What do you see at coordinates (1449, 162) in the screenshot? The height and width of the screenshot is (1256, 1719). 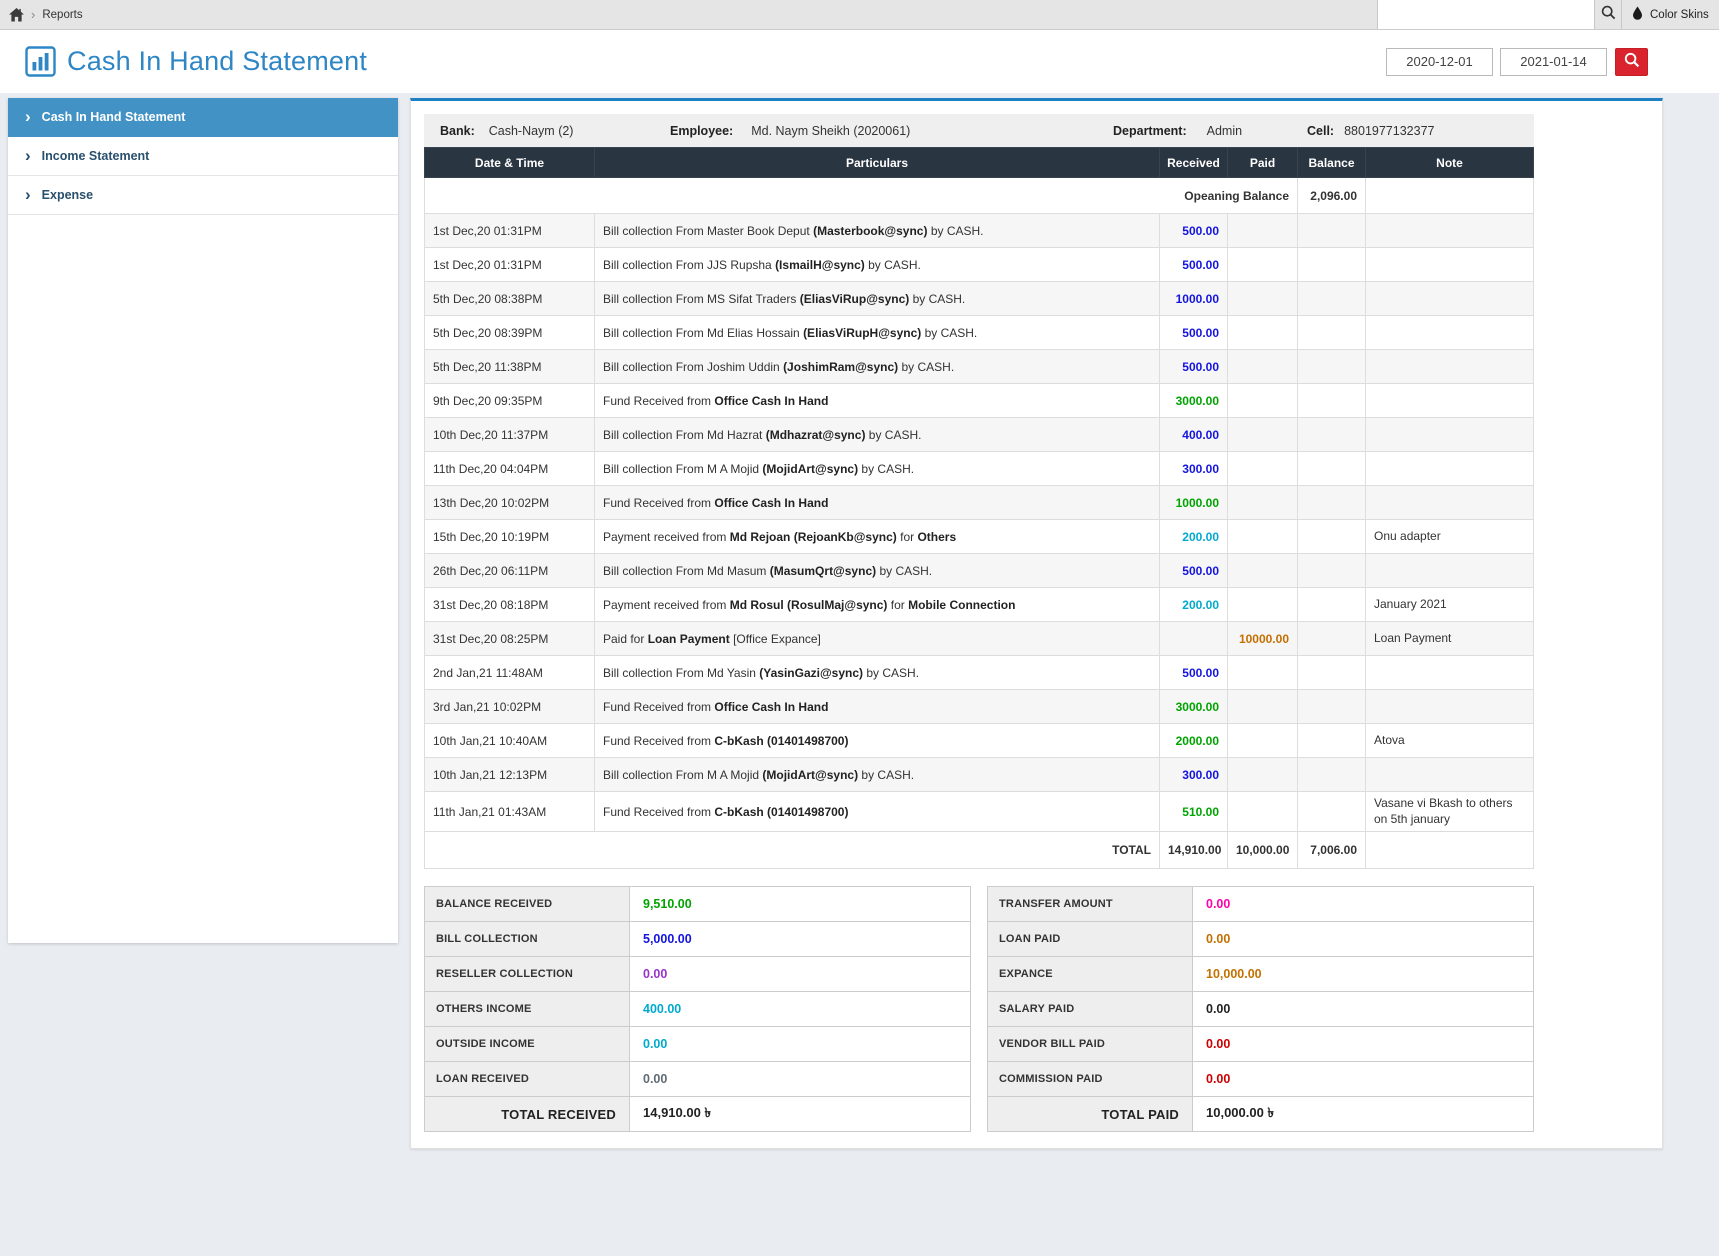 I see `column-header-note: Note` at bounding box center [1449, 162].